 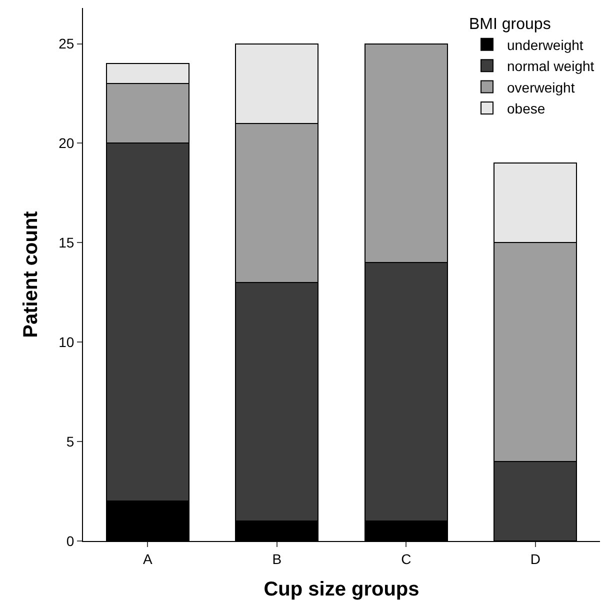 I want to click on legend-label: overweight, so click(x=541, y=87).